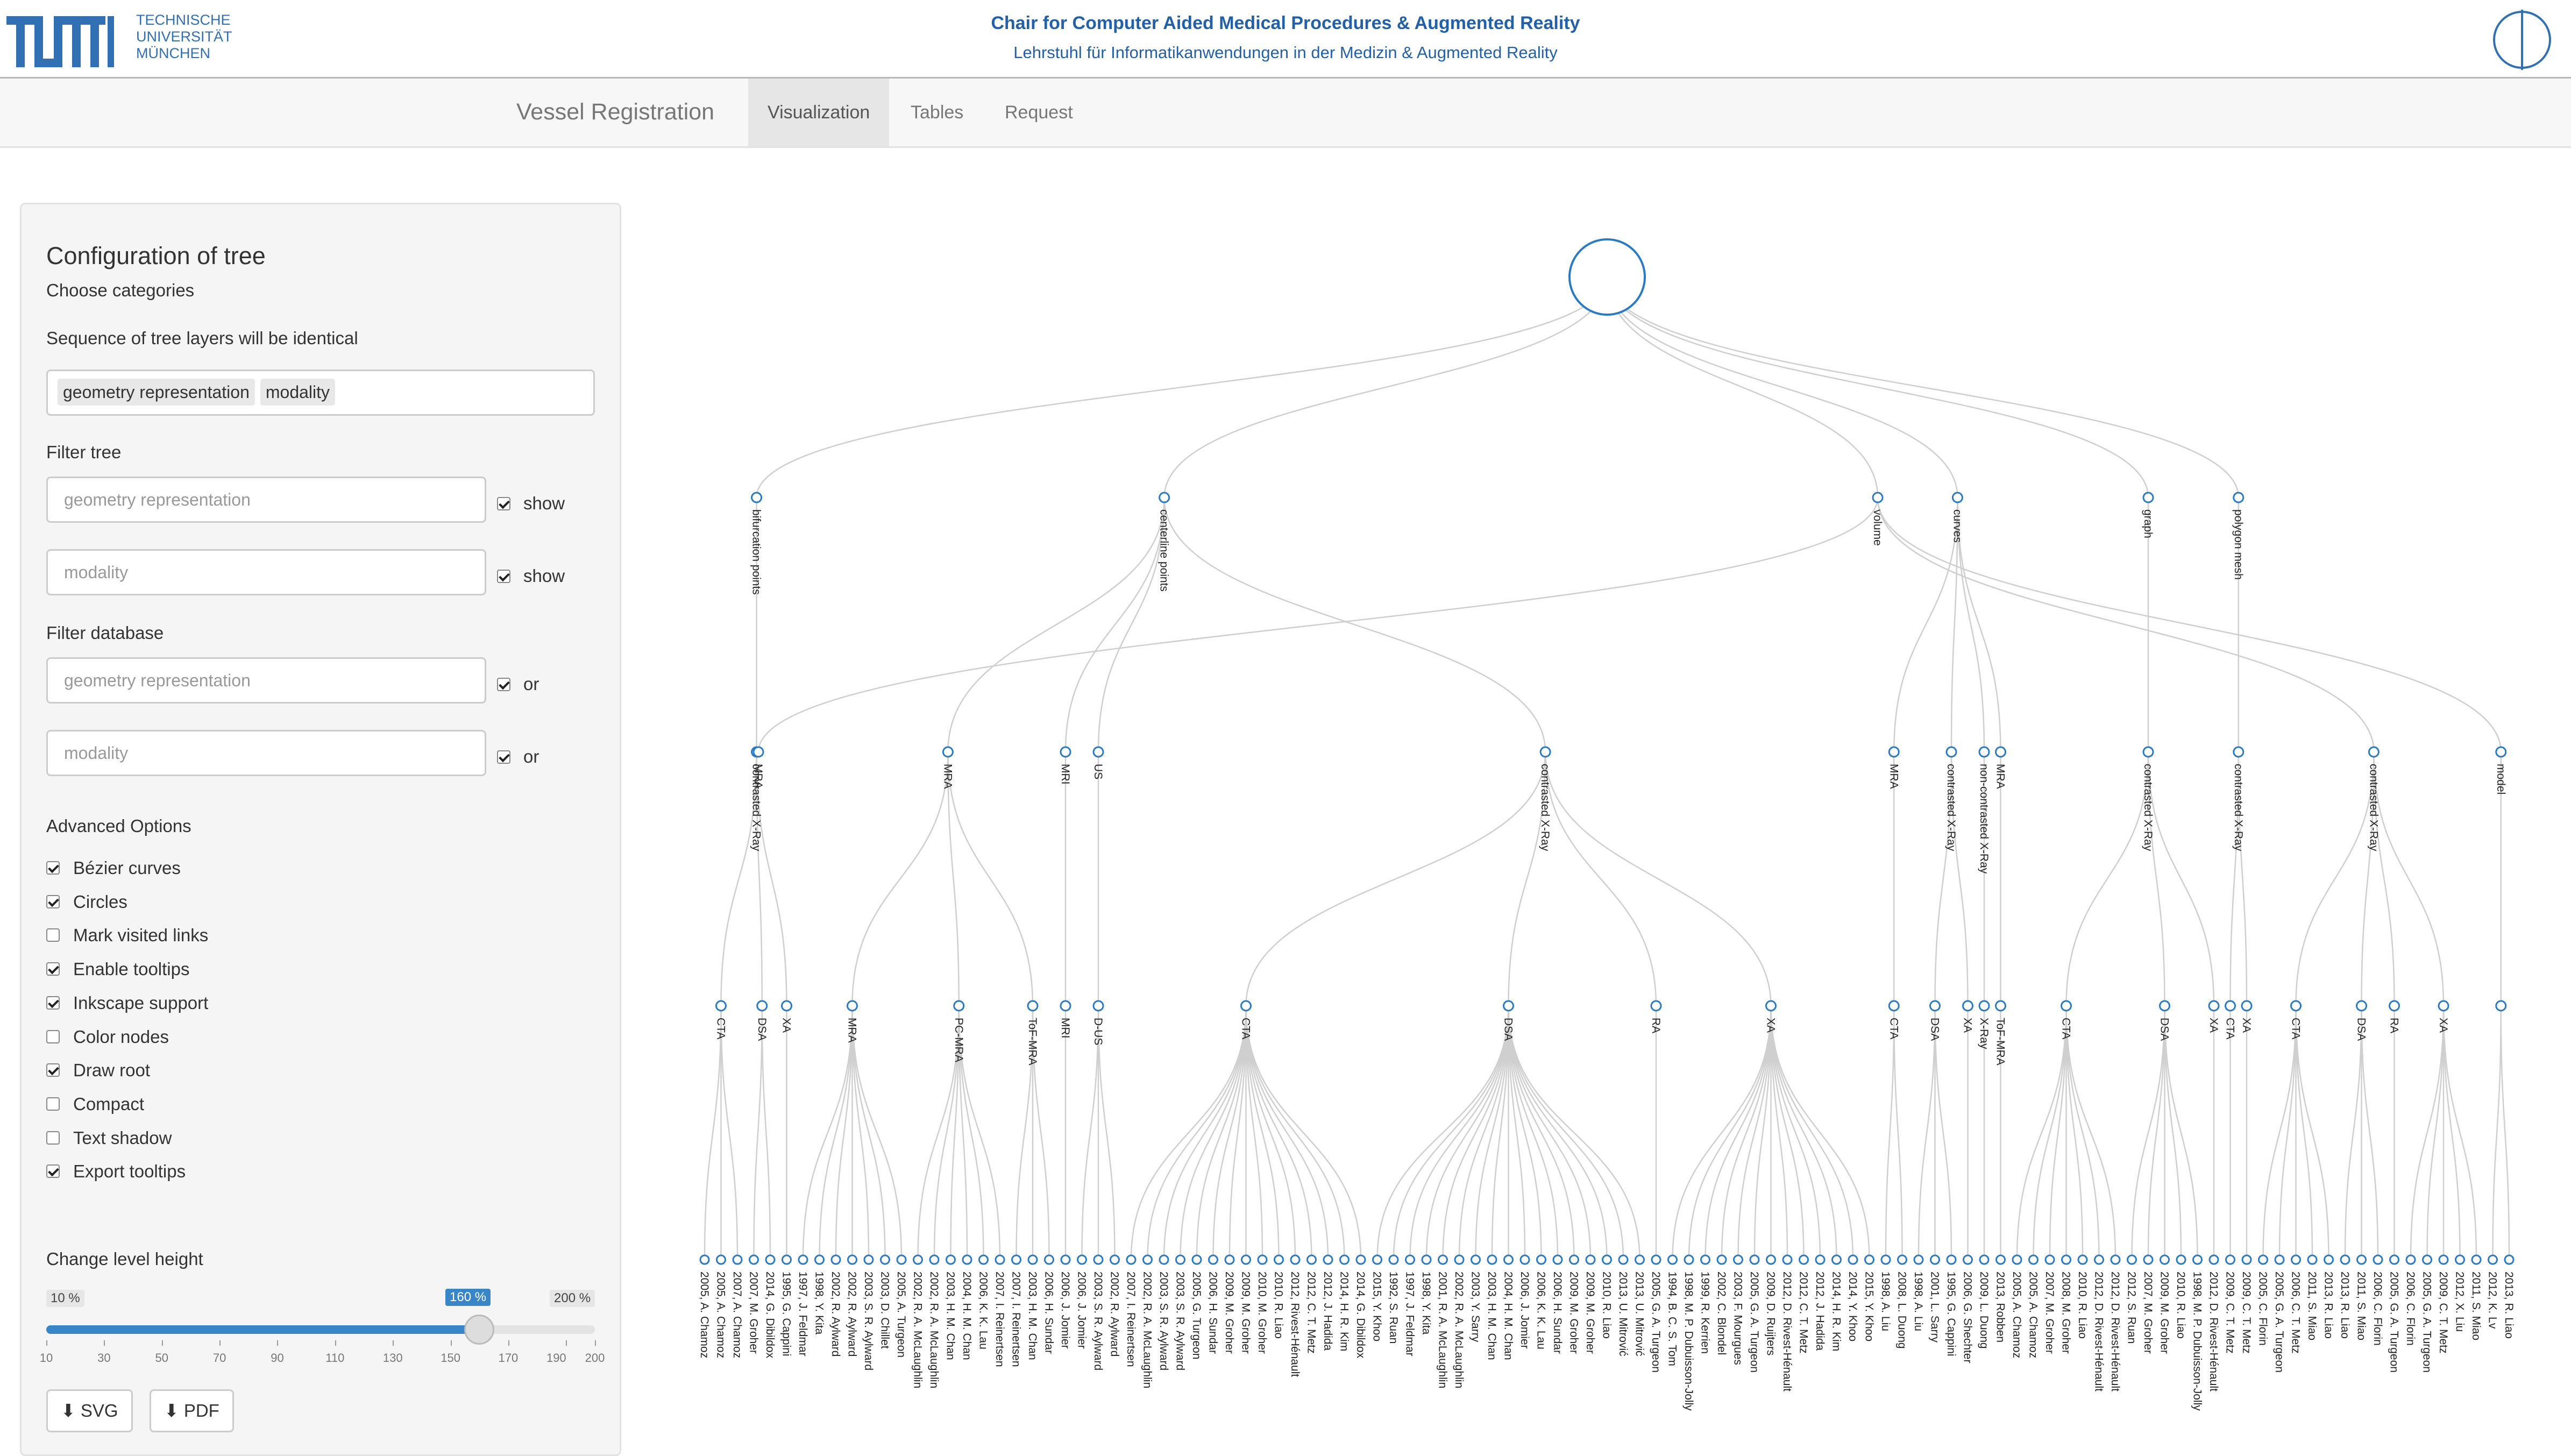  I want to click on root-node, so click(1607, 277).